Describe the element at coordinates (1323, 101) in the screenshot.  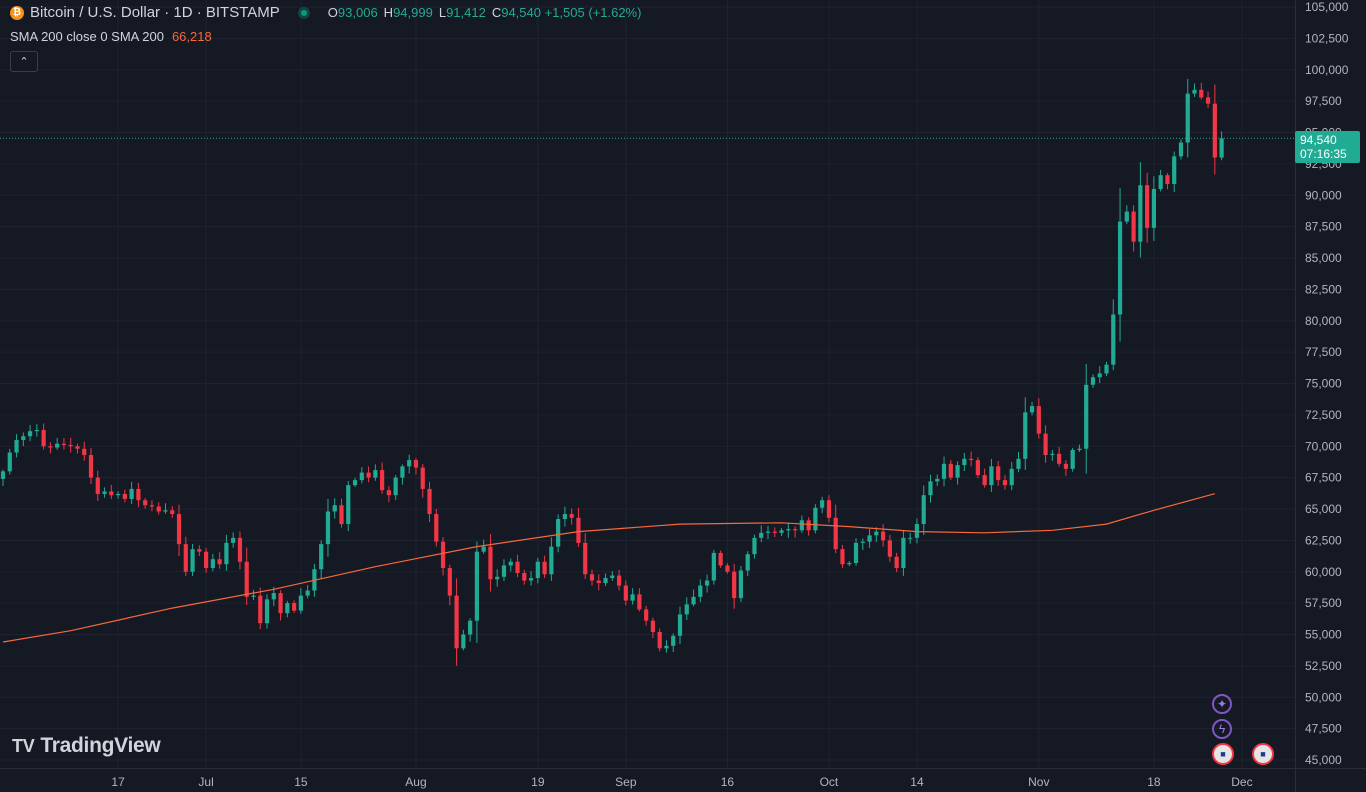
I see `y-tick-label: 97,500` at that location.